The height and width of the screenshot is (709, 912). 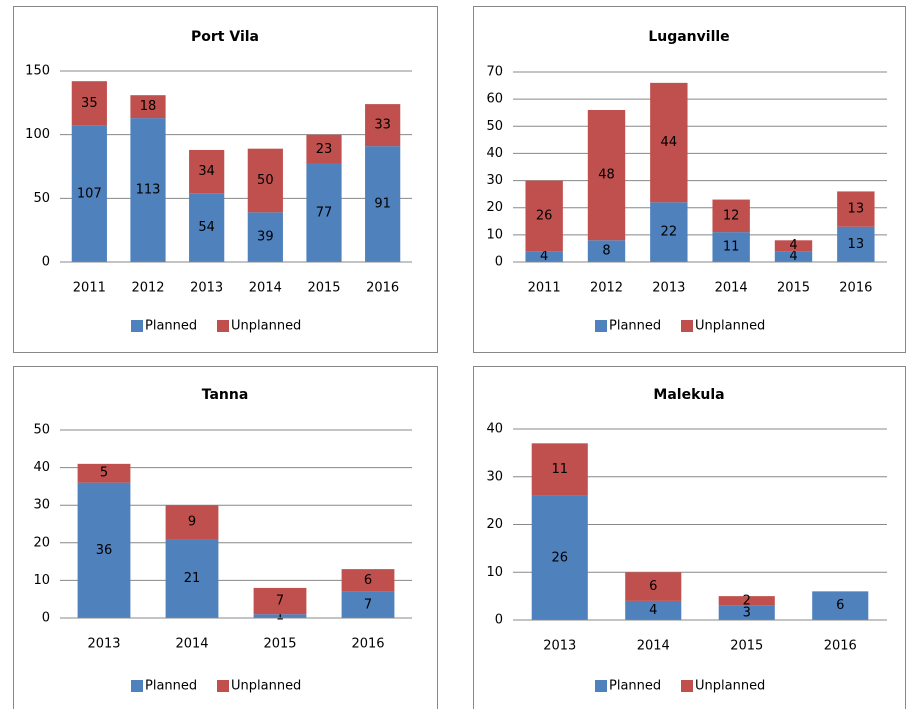 I want to click on data-label: 35, so click(x=89, y=103).